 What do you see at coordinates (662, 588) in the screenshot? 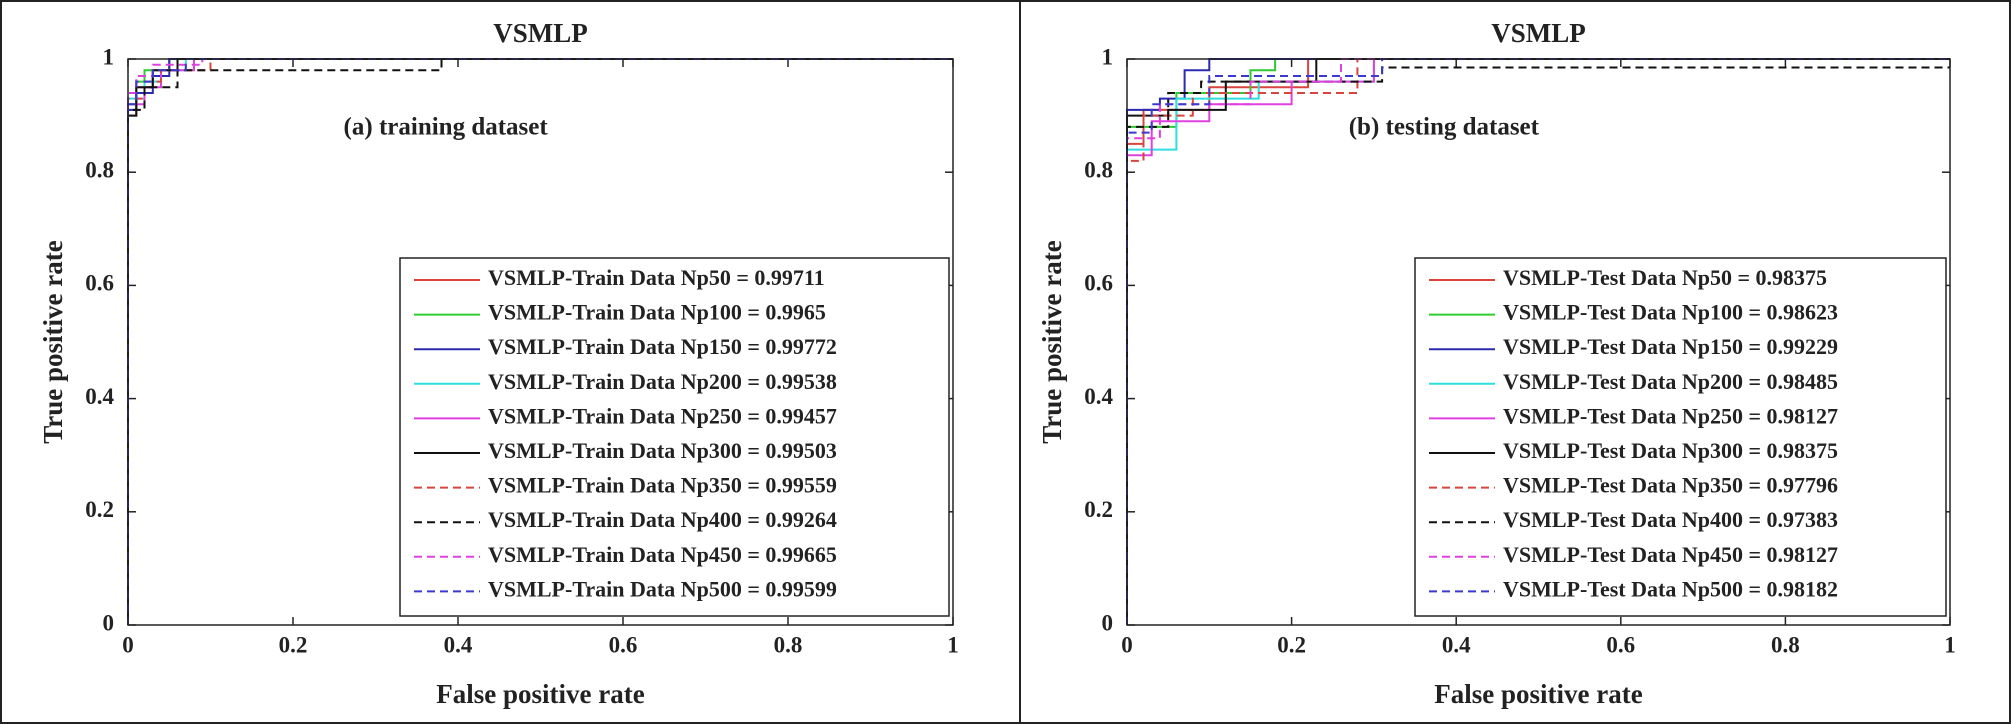
I see `legend-label: VSMLP-Train Data Np500 = 0.99599` at bounding box center [662, 588].